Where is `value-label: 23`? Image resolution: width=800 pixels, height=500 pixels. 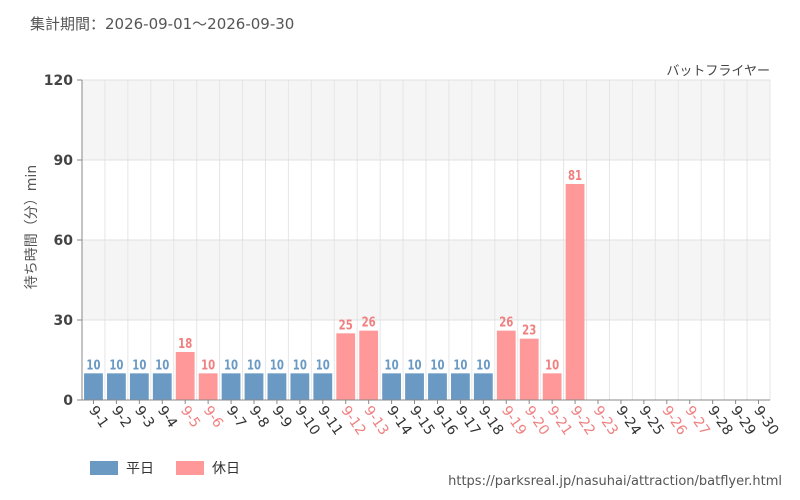
value-label: 23 is located at coordinates (529, 330).